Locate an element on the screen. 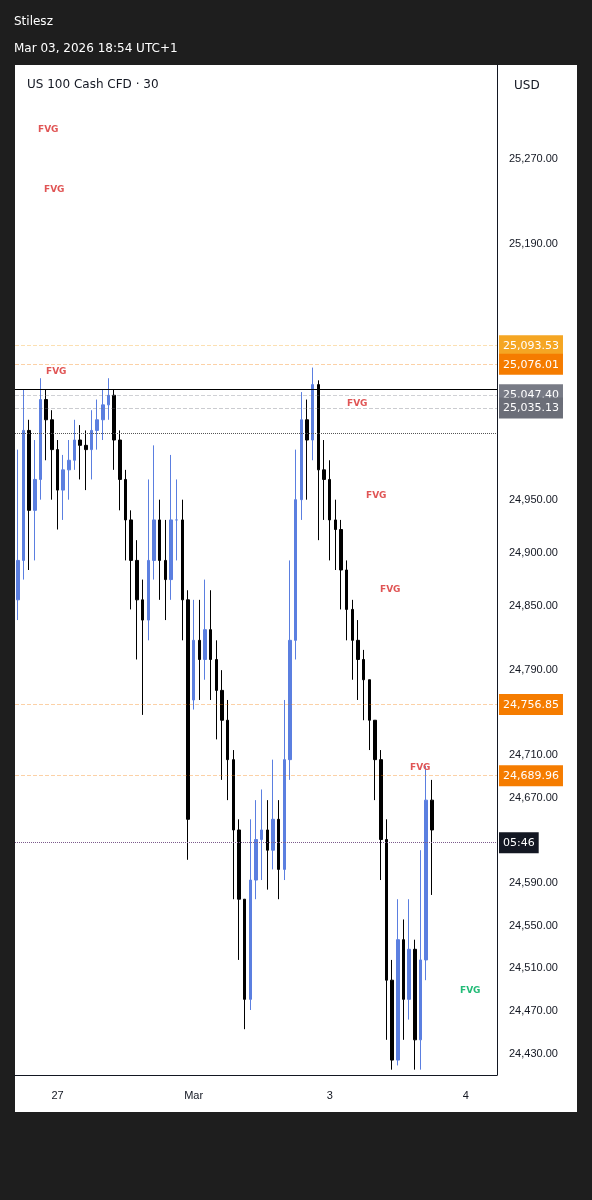 This screenshot has height=1200, width=592. ref-line-label: 25,035.13 is located at coordinates (531, 408).